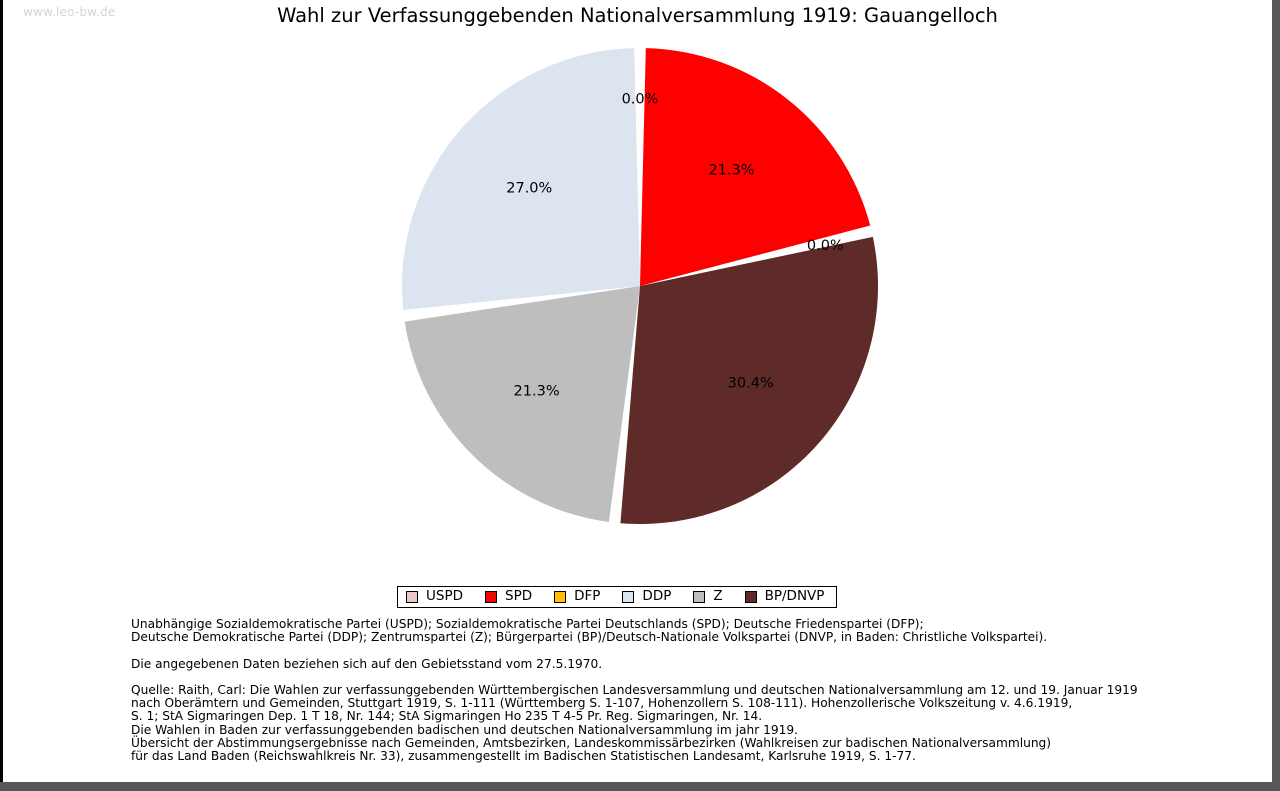  Describe the element at coordinates (640, 786) in the screenshot. I see `window-scrollbar-bottom` at that location.